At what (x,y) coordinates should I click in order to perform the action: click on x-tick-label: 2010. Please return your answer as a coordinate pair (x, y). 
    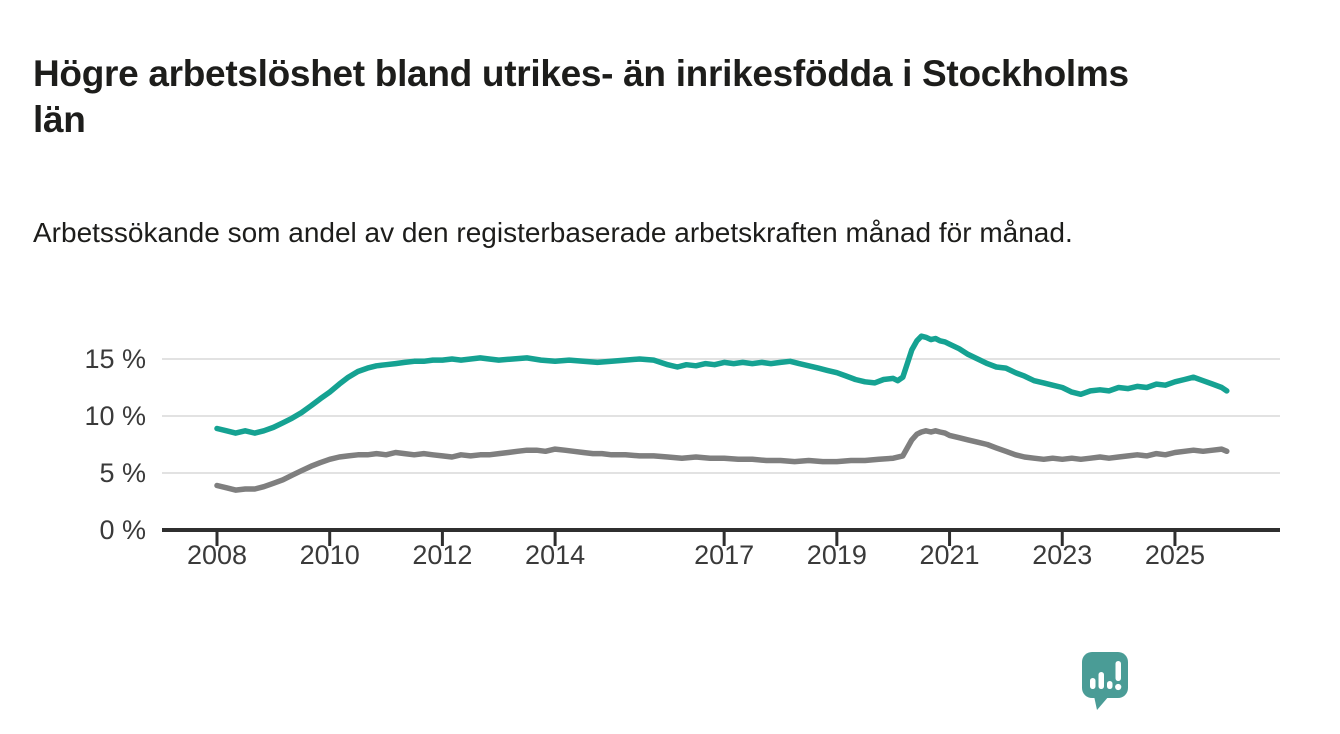
    Looking at the image, I should click on (330, 555).